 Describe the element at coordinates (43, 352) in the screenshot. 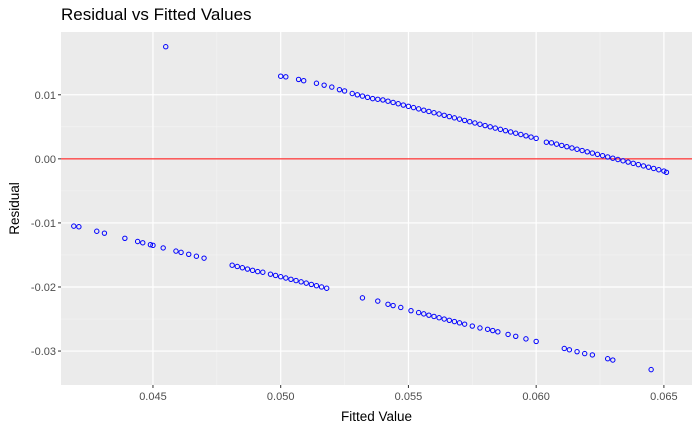

I see `y-tick-label: -0.03` at that location.